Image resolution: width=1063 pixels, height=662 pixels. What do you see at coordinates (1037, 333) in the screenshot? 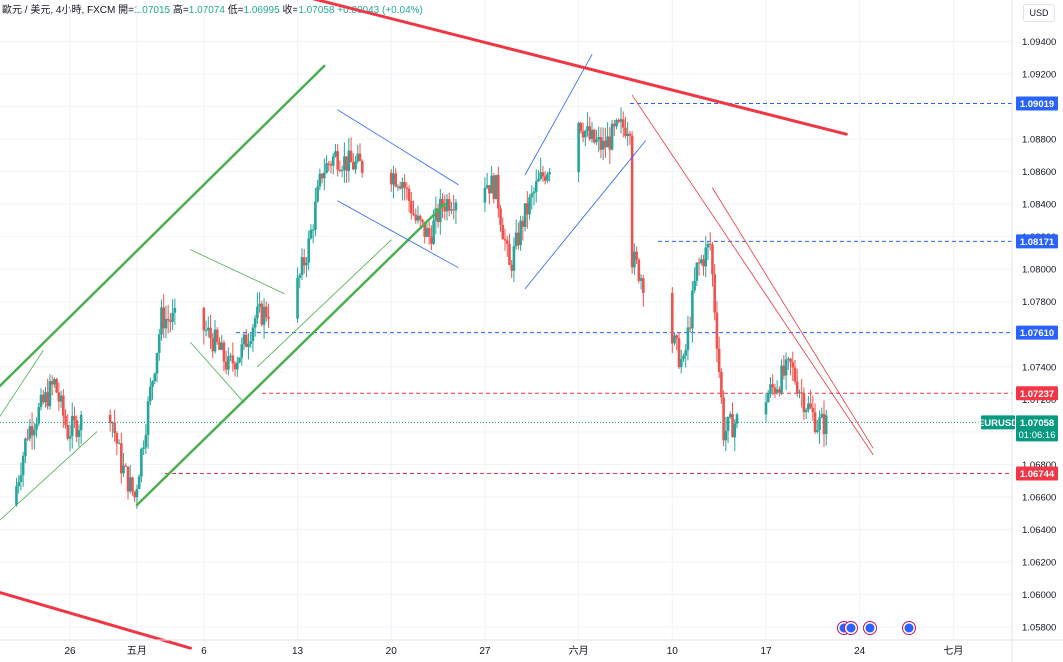
I see `level-price-tag-text: 1.07610` at bounding box center [1037, 333].